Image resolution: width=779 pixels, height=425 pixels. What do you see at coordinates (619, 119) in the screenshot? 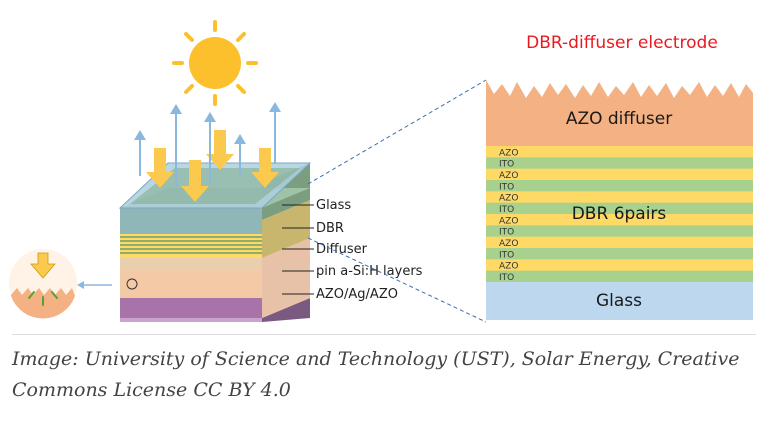
I see `azo-diffuser-label: AZO diffuser` at bounding box center [619, 119].